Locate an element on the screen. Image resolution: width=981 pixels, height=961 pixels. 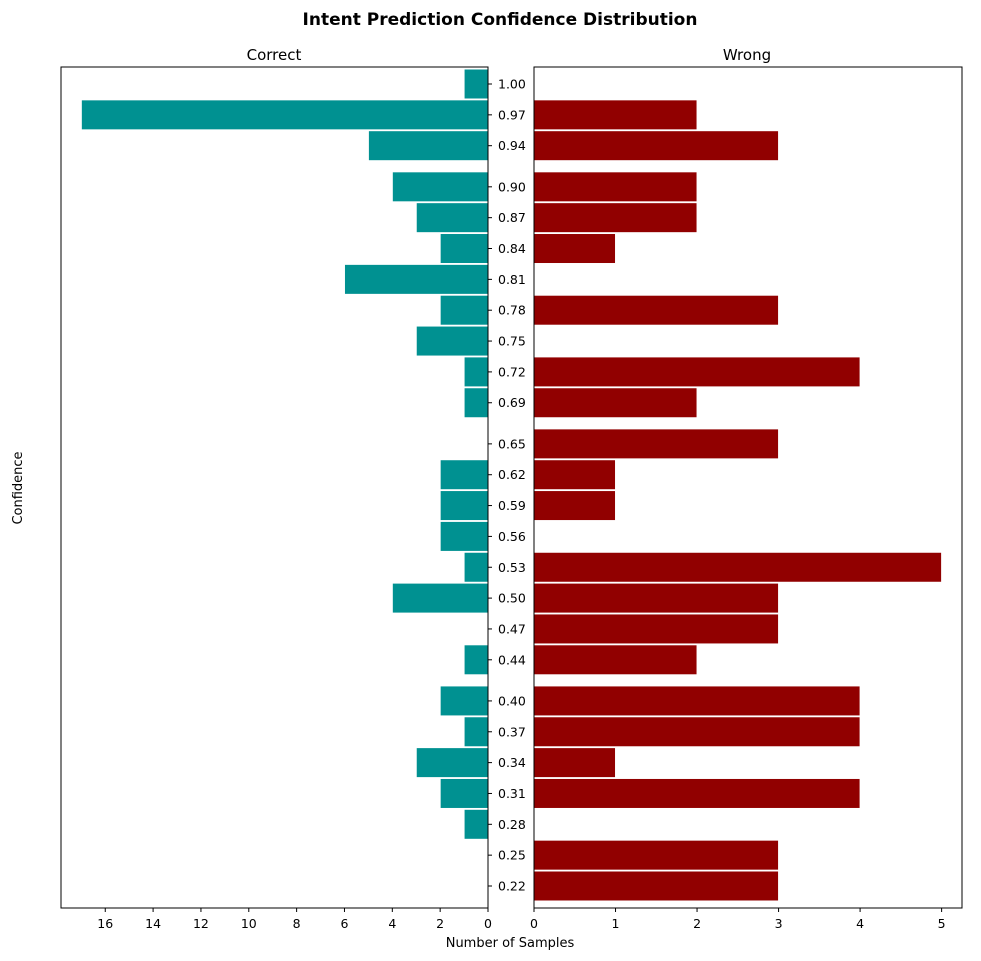
bar-wrong-0.40 is located at coordinates (697, 701).